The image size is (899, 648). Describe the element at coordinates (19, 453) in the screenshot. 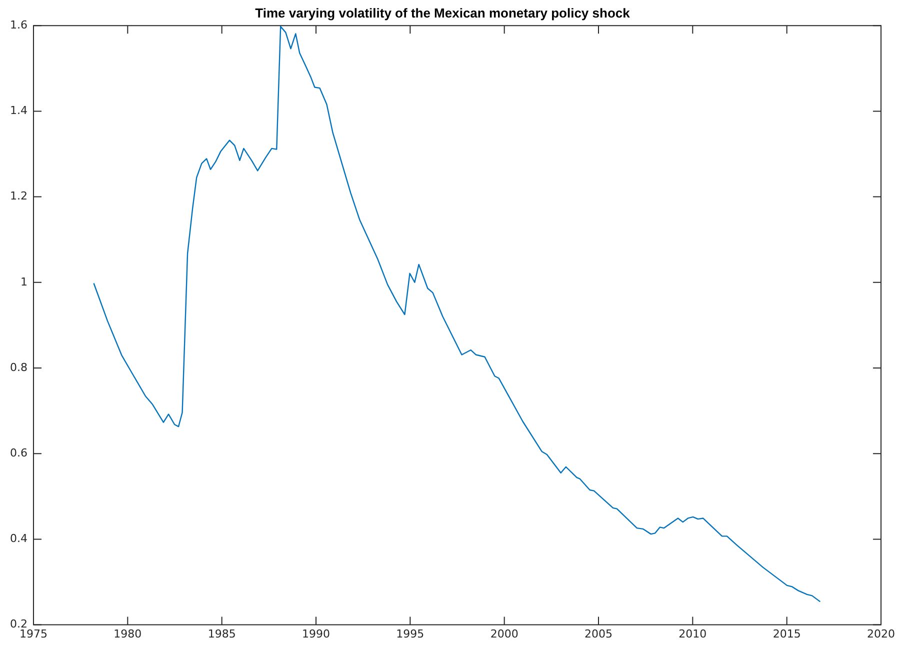

I see `y-tick-label: 0.6` at that location.